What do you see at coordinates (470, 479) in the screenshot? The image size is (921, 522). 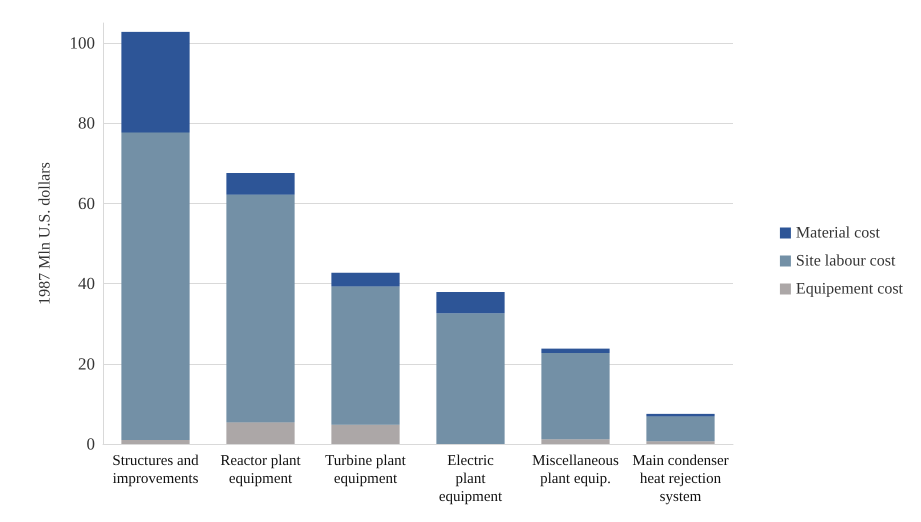 I see `x-tick-label: Electric plant equipment` at bounding box center [470, 479].